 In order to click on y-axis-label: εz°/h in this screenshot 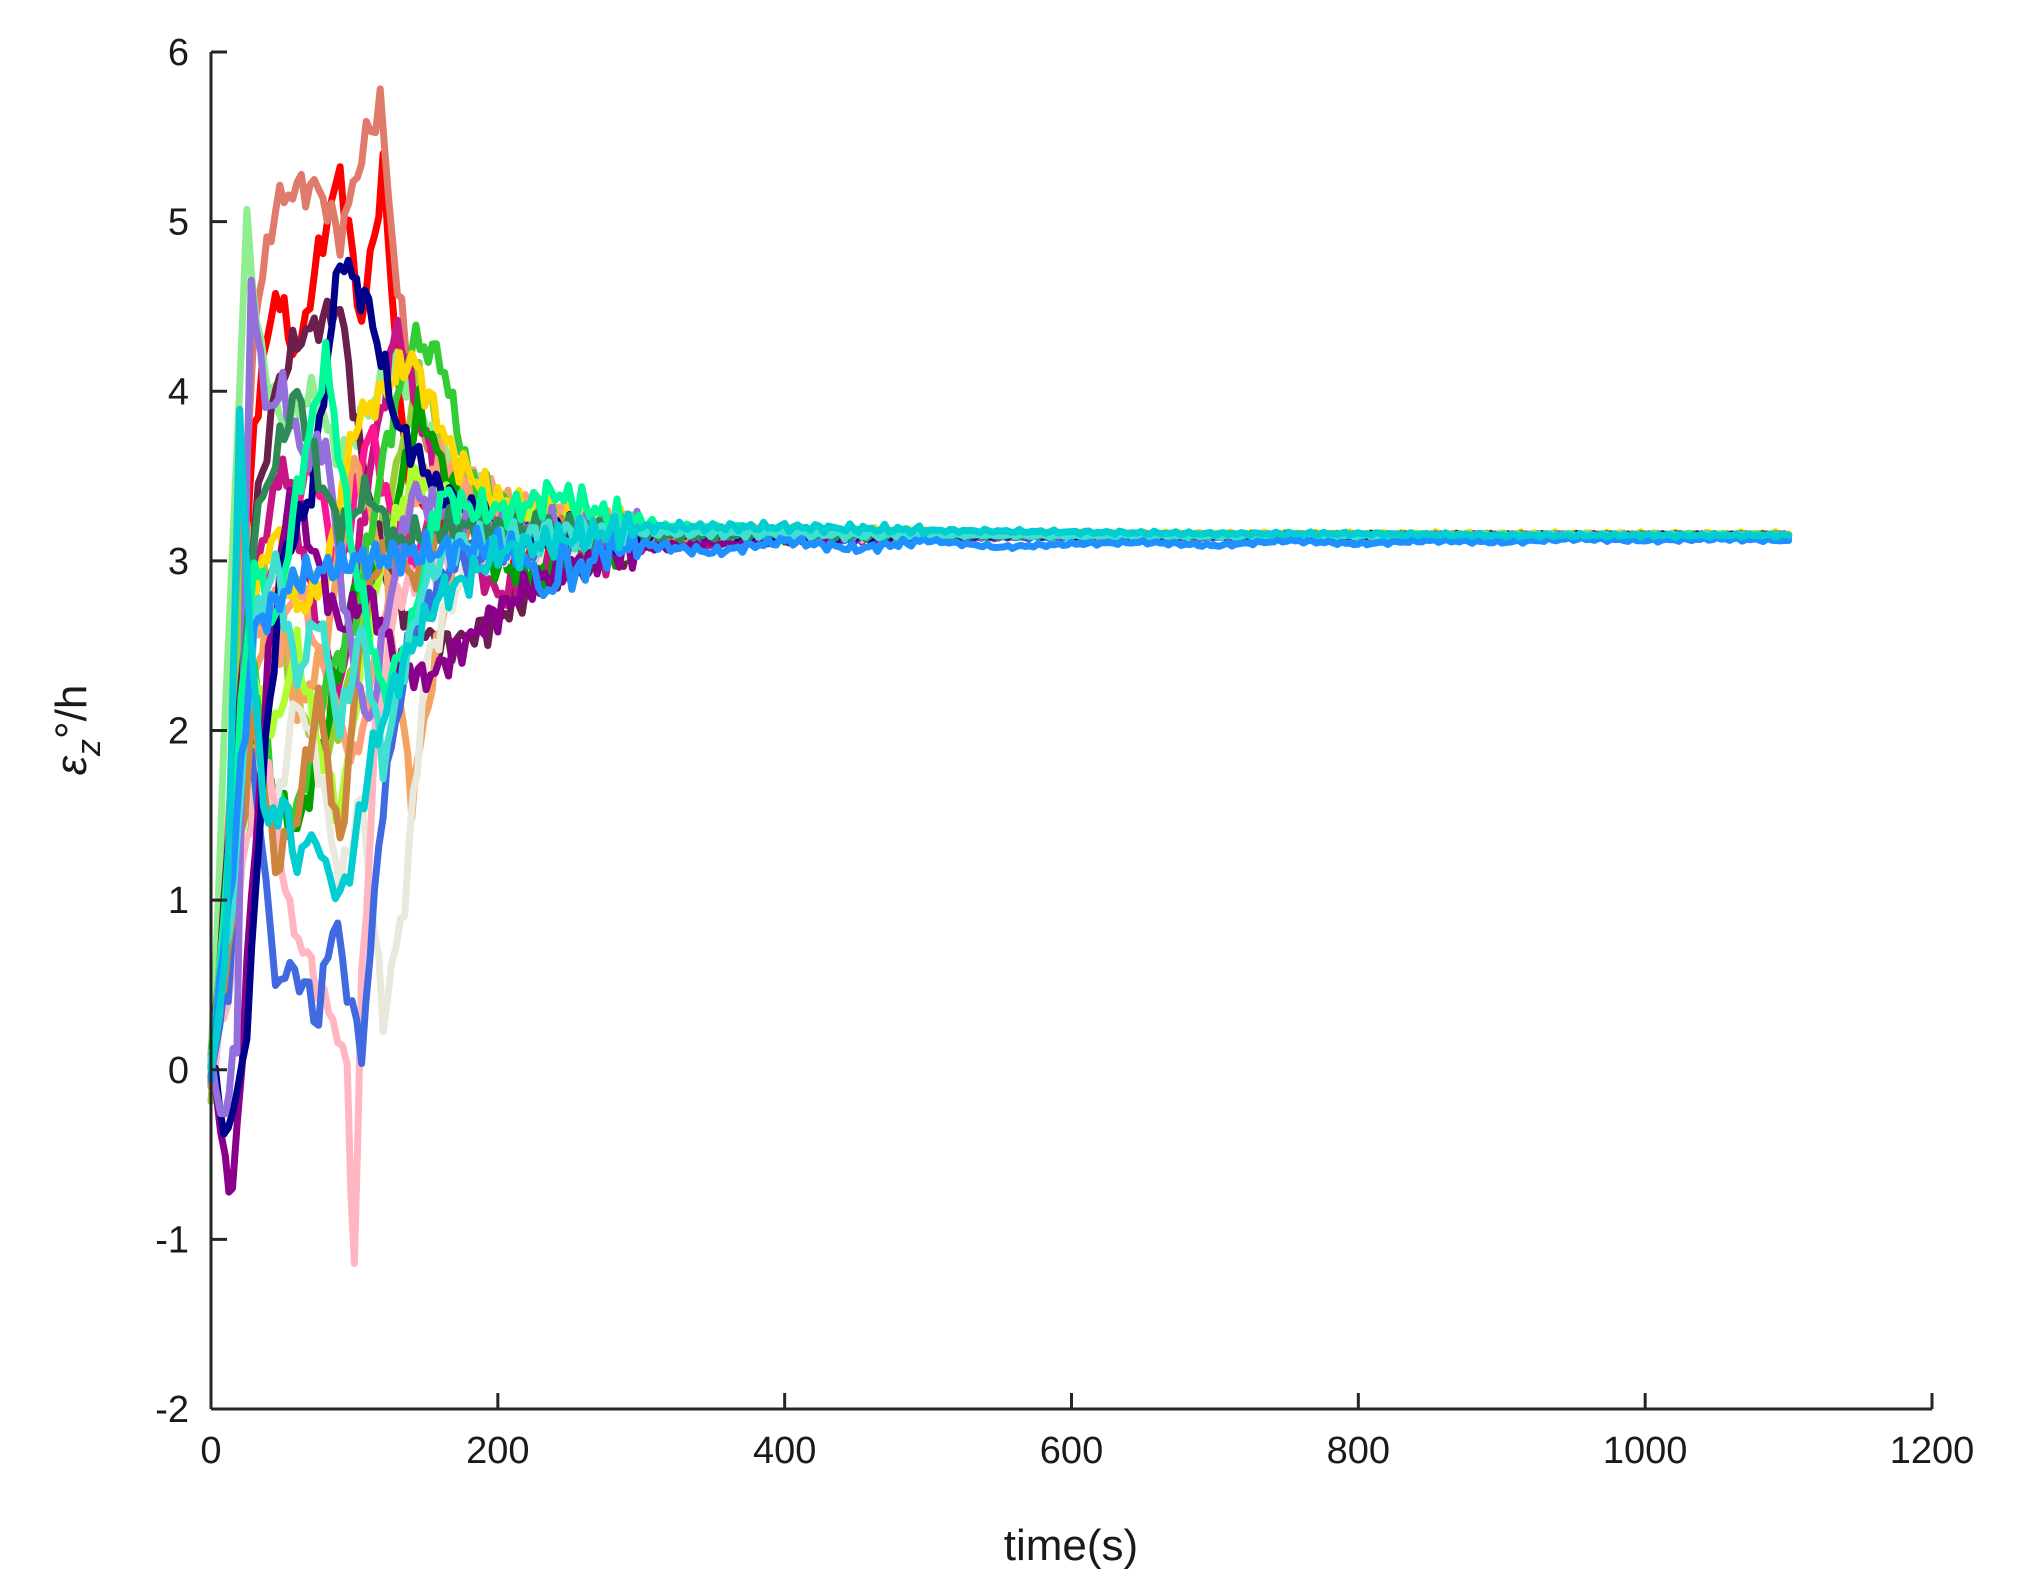, I will do `click(77, 730)`.